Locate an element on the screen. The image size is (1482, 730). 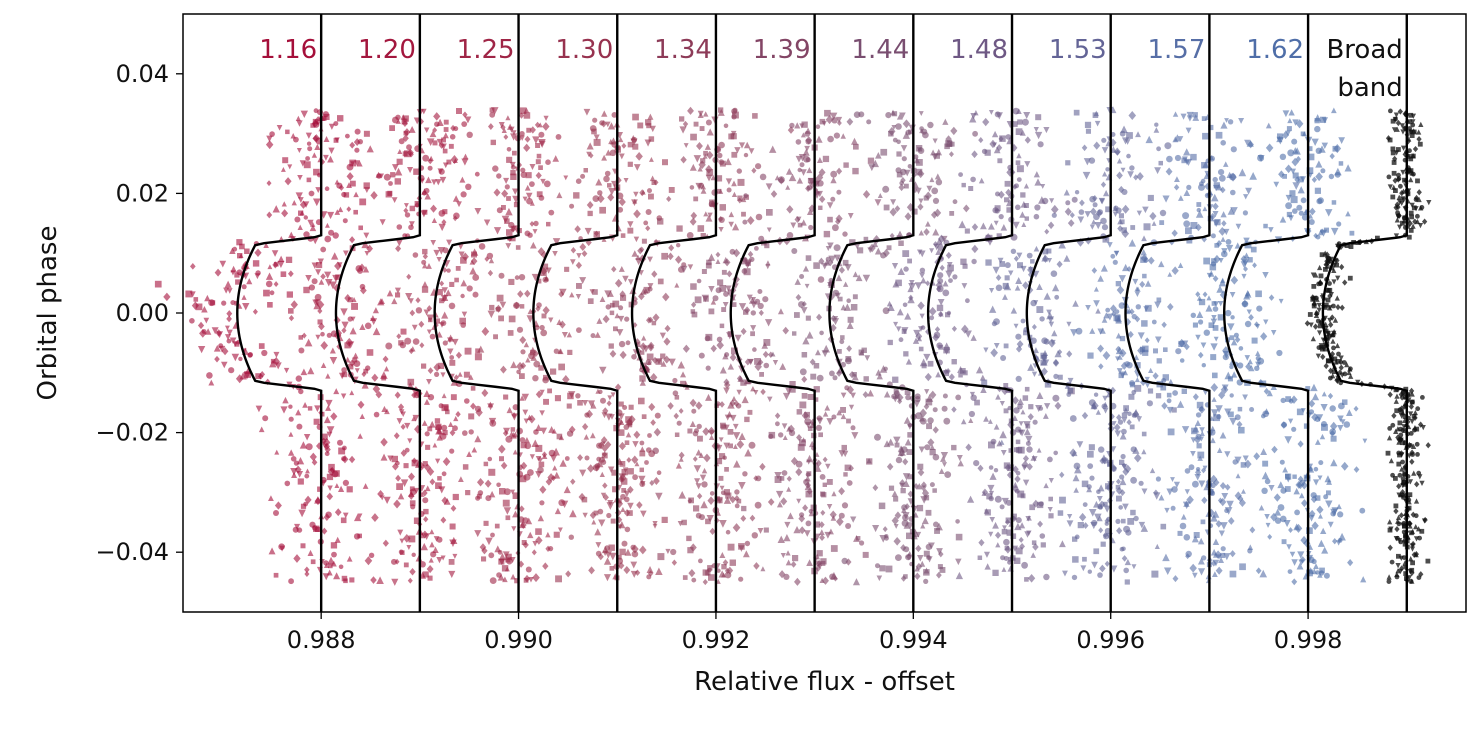
transit-model-line is located at coordinates (378, 313).